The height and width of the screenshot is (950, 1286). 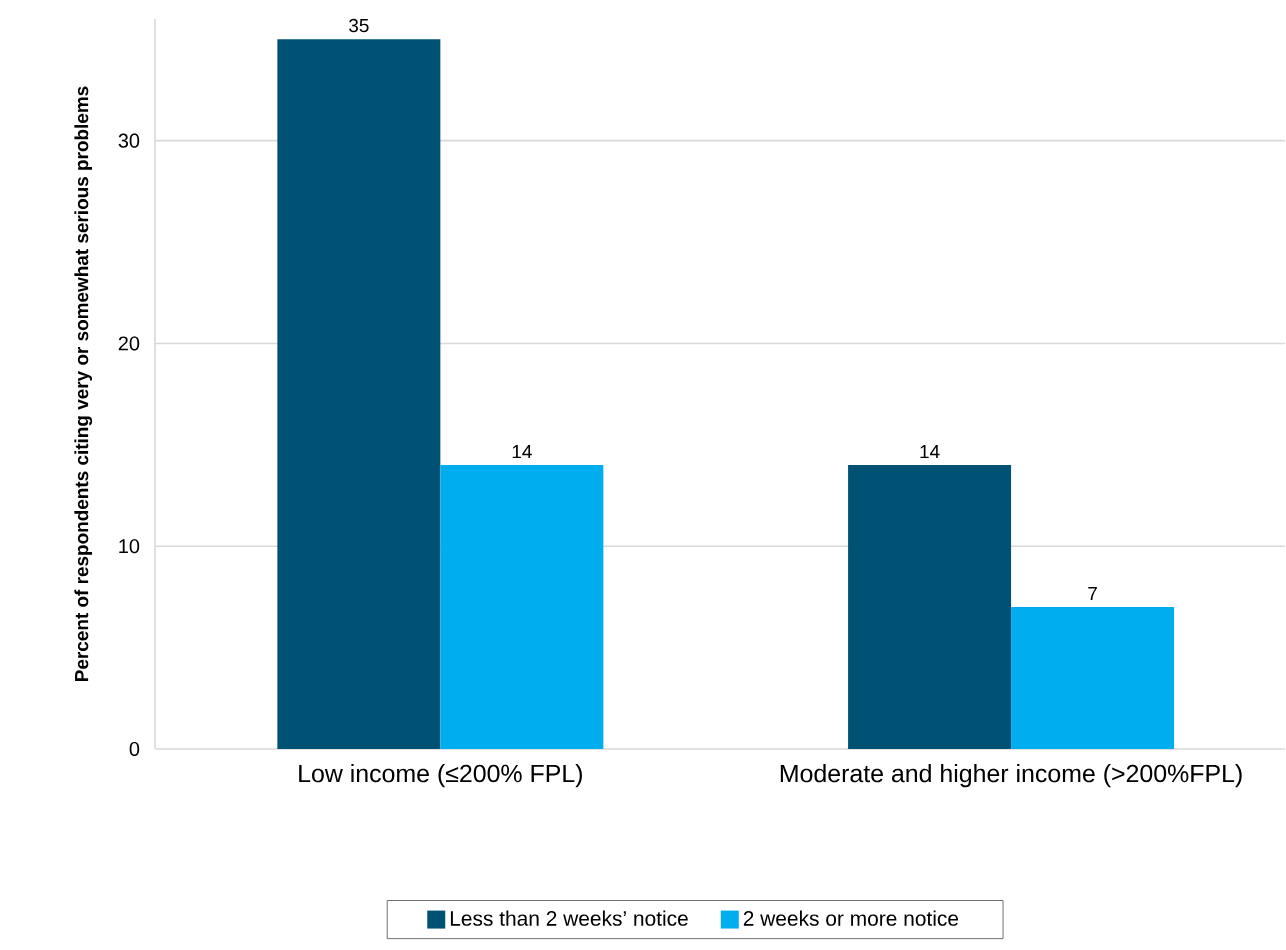 I want to click on y-axis-title: Percent of respondents citing very or somewhat serious problems, so click(x=83, y=383).